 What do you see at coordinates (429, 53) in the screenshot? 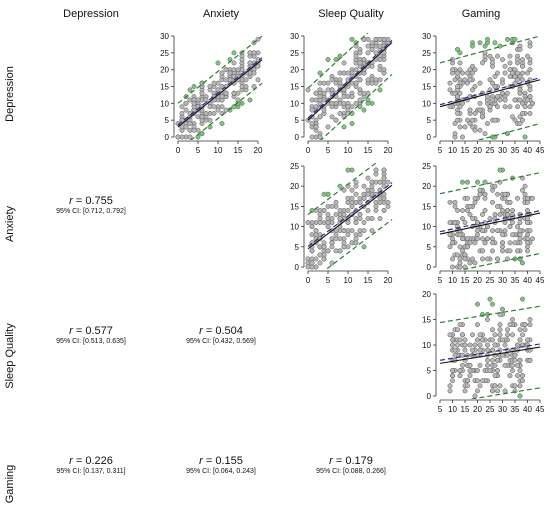
I see `y-tick: 25` at bounding box center [429, 53].